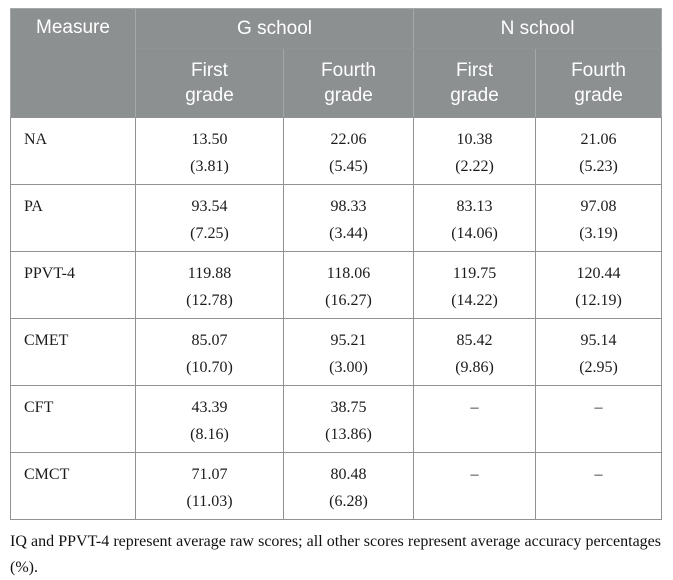  Describe the element at coordinates (209, 367) in the screenshot. I see `sd-value: (10.70)` at that location.